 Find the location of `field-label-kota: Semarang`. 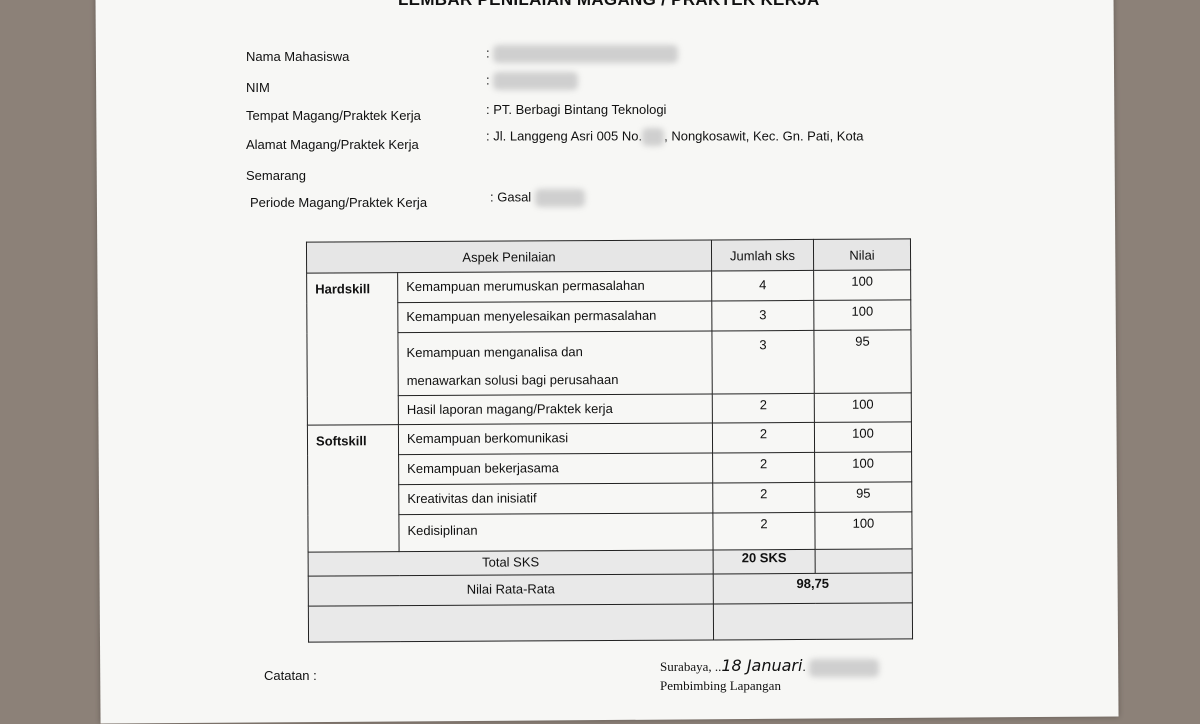

field-label-kota: Semarang is located at coordinates (276, 175).